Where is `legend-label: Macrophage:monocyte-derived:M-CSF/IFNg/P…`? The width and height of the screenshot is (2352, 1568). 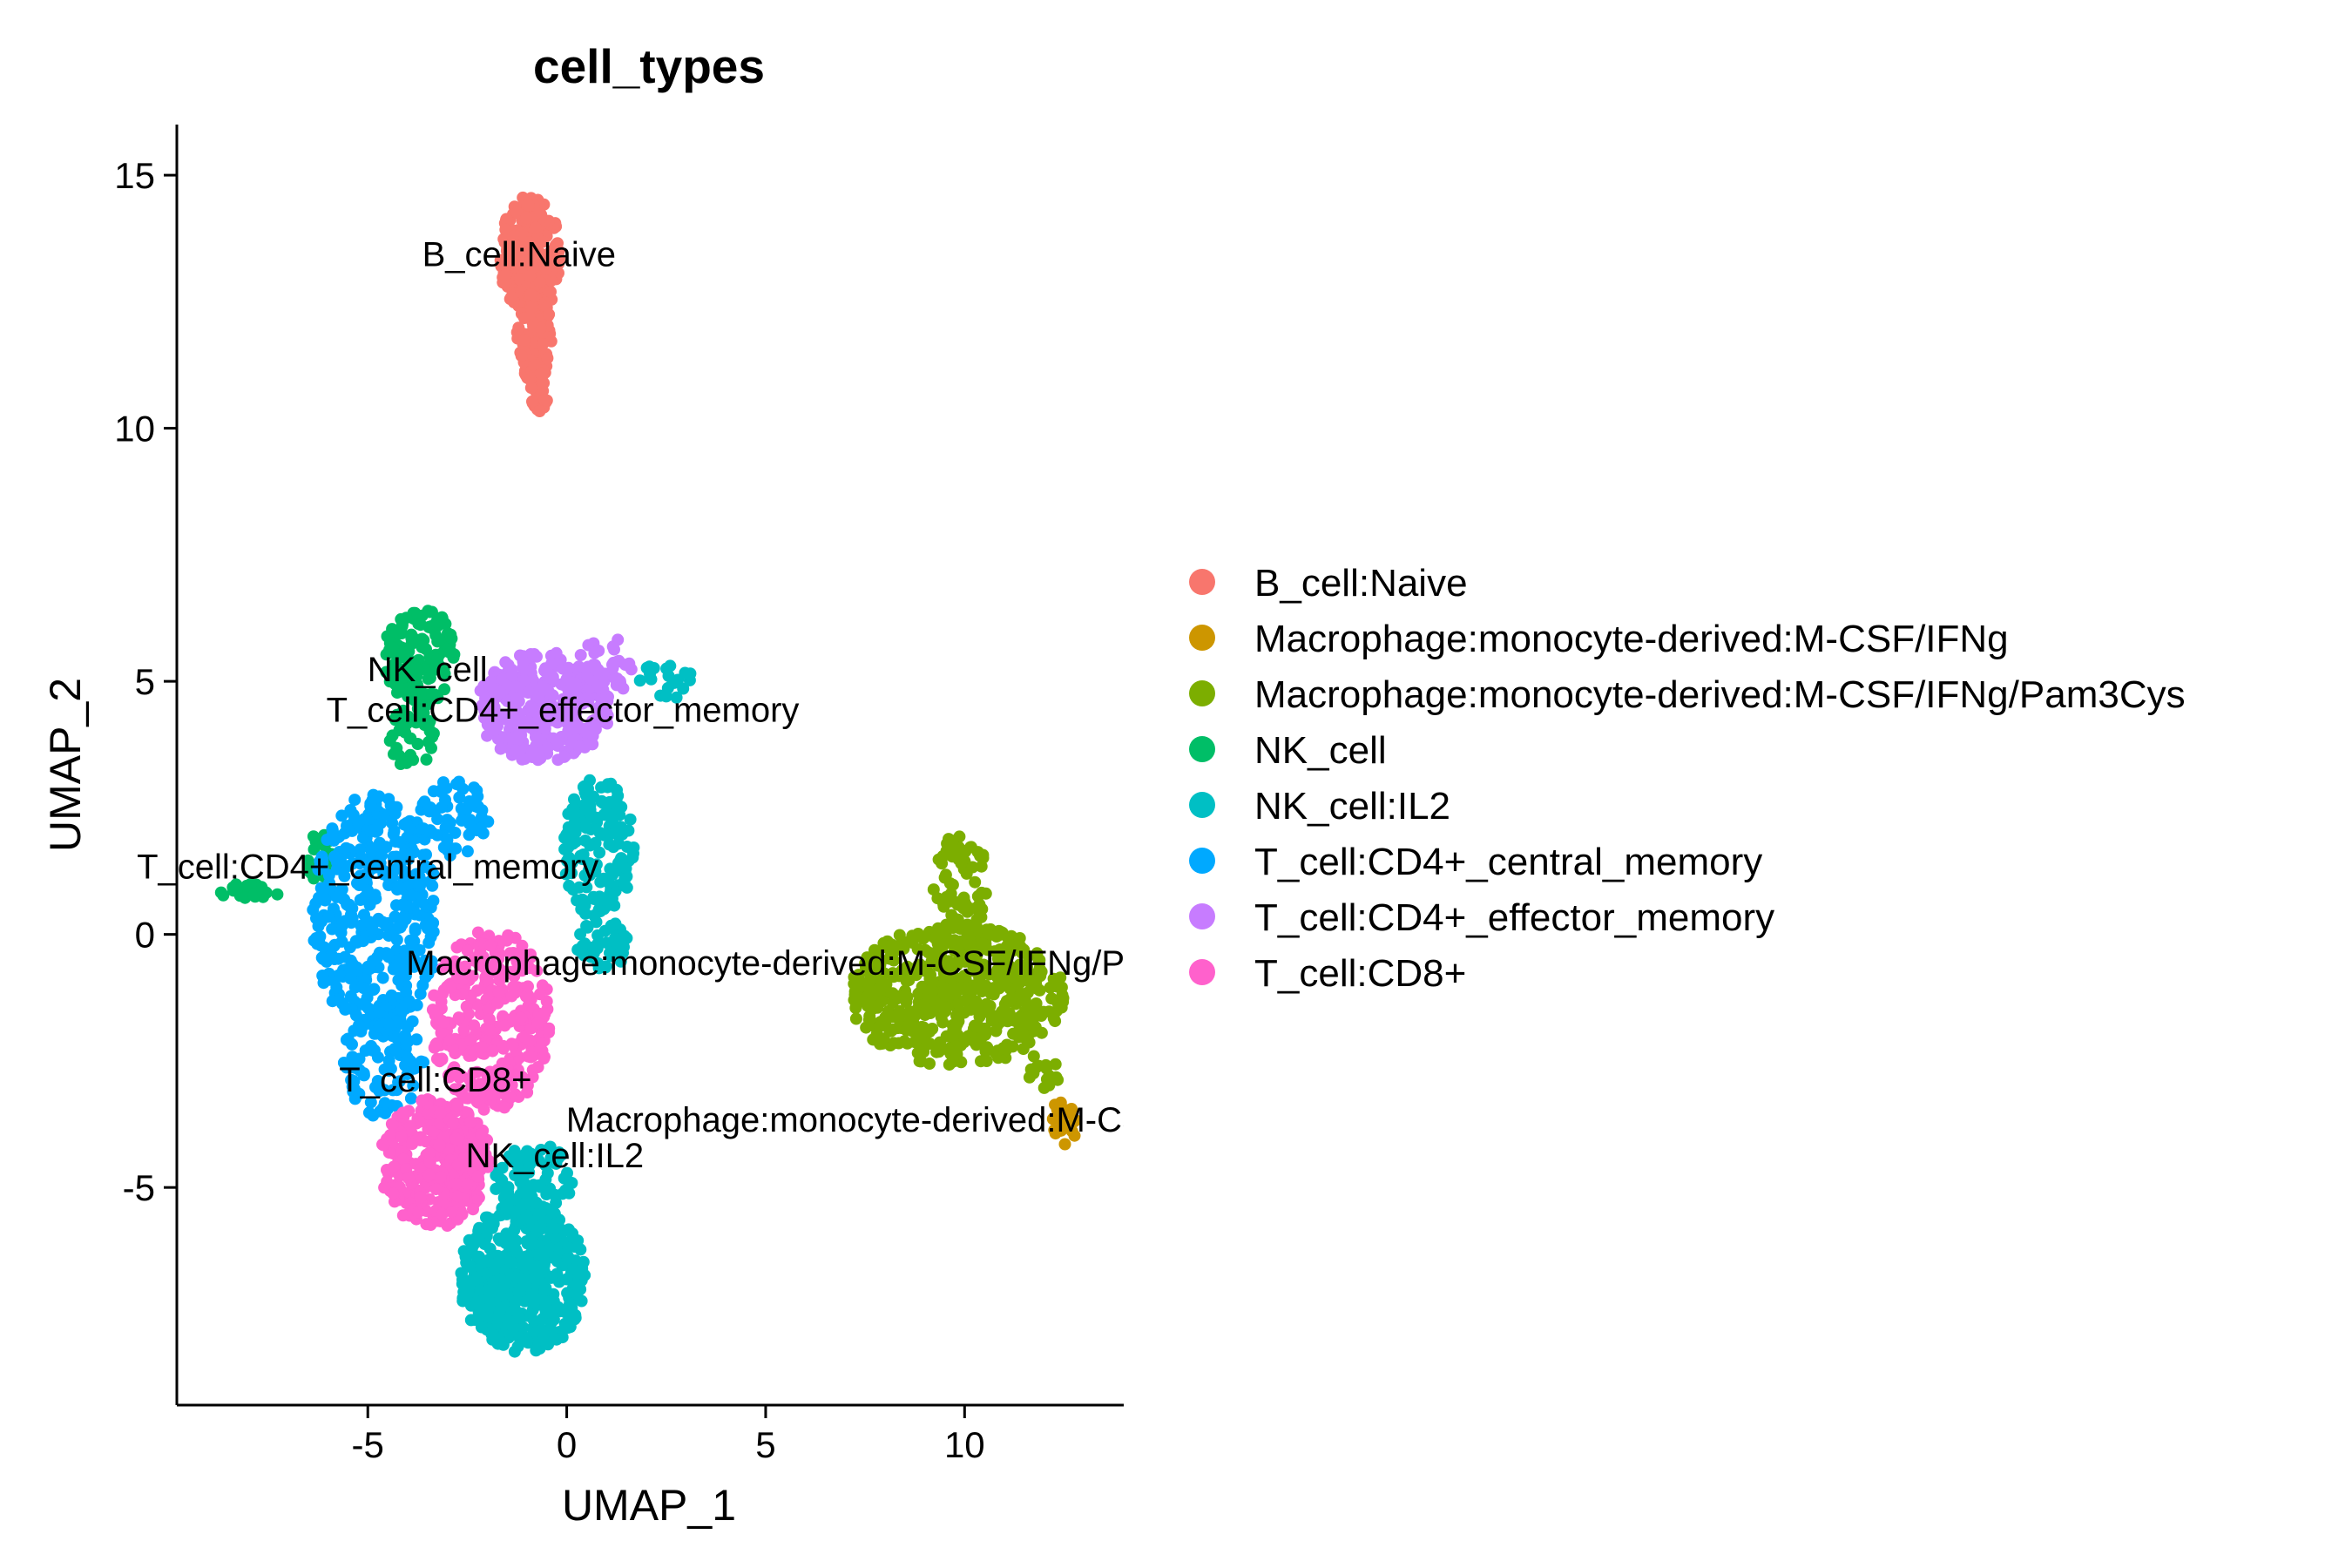
legend-label: Macrophage:monocyte-derived:M-CSF/IFNg/P… is located at coordinates (1720, 694).